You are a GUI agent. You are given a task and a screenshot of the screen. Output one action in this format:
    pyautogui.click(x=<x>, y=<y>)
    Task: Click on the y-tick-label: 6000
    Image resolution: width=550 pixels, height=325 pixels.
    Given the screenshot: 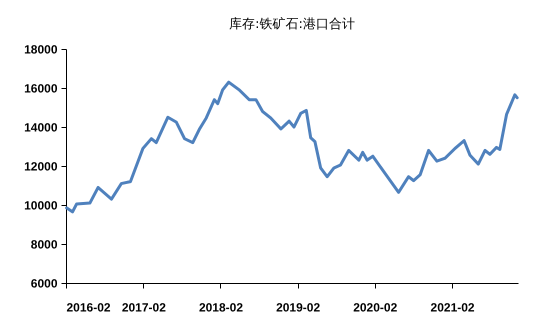 What is the action you would take?
    pyautogui.click(x=44, y=283)
    